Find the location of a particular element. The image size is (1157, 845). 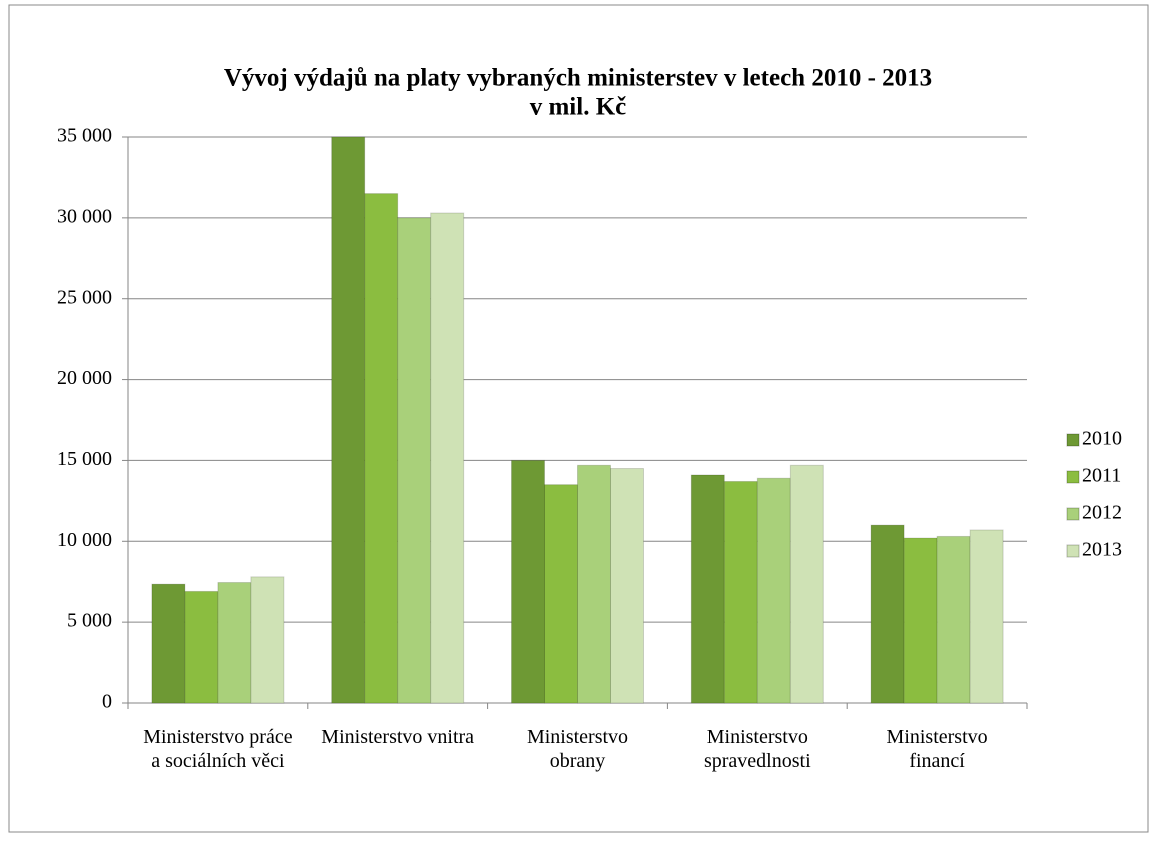

legend-label: 2013 is located at coordinates (1102, 550).